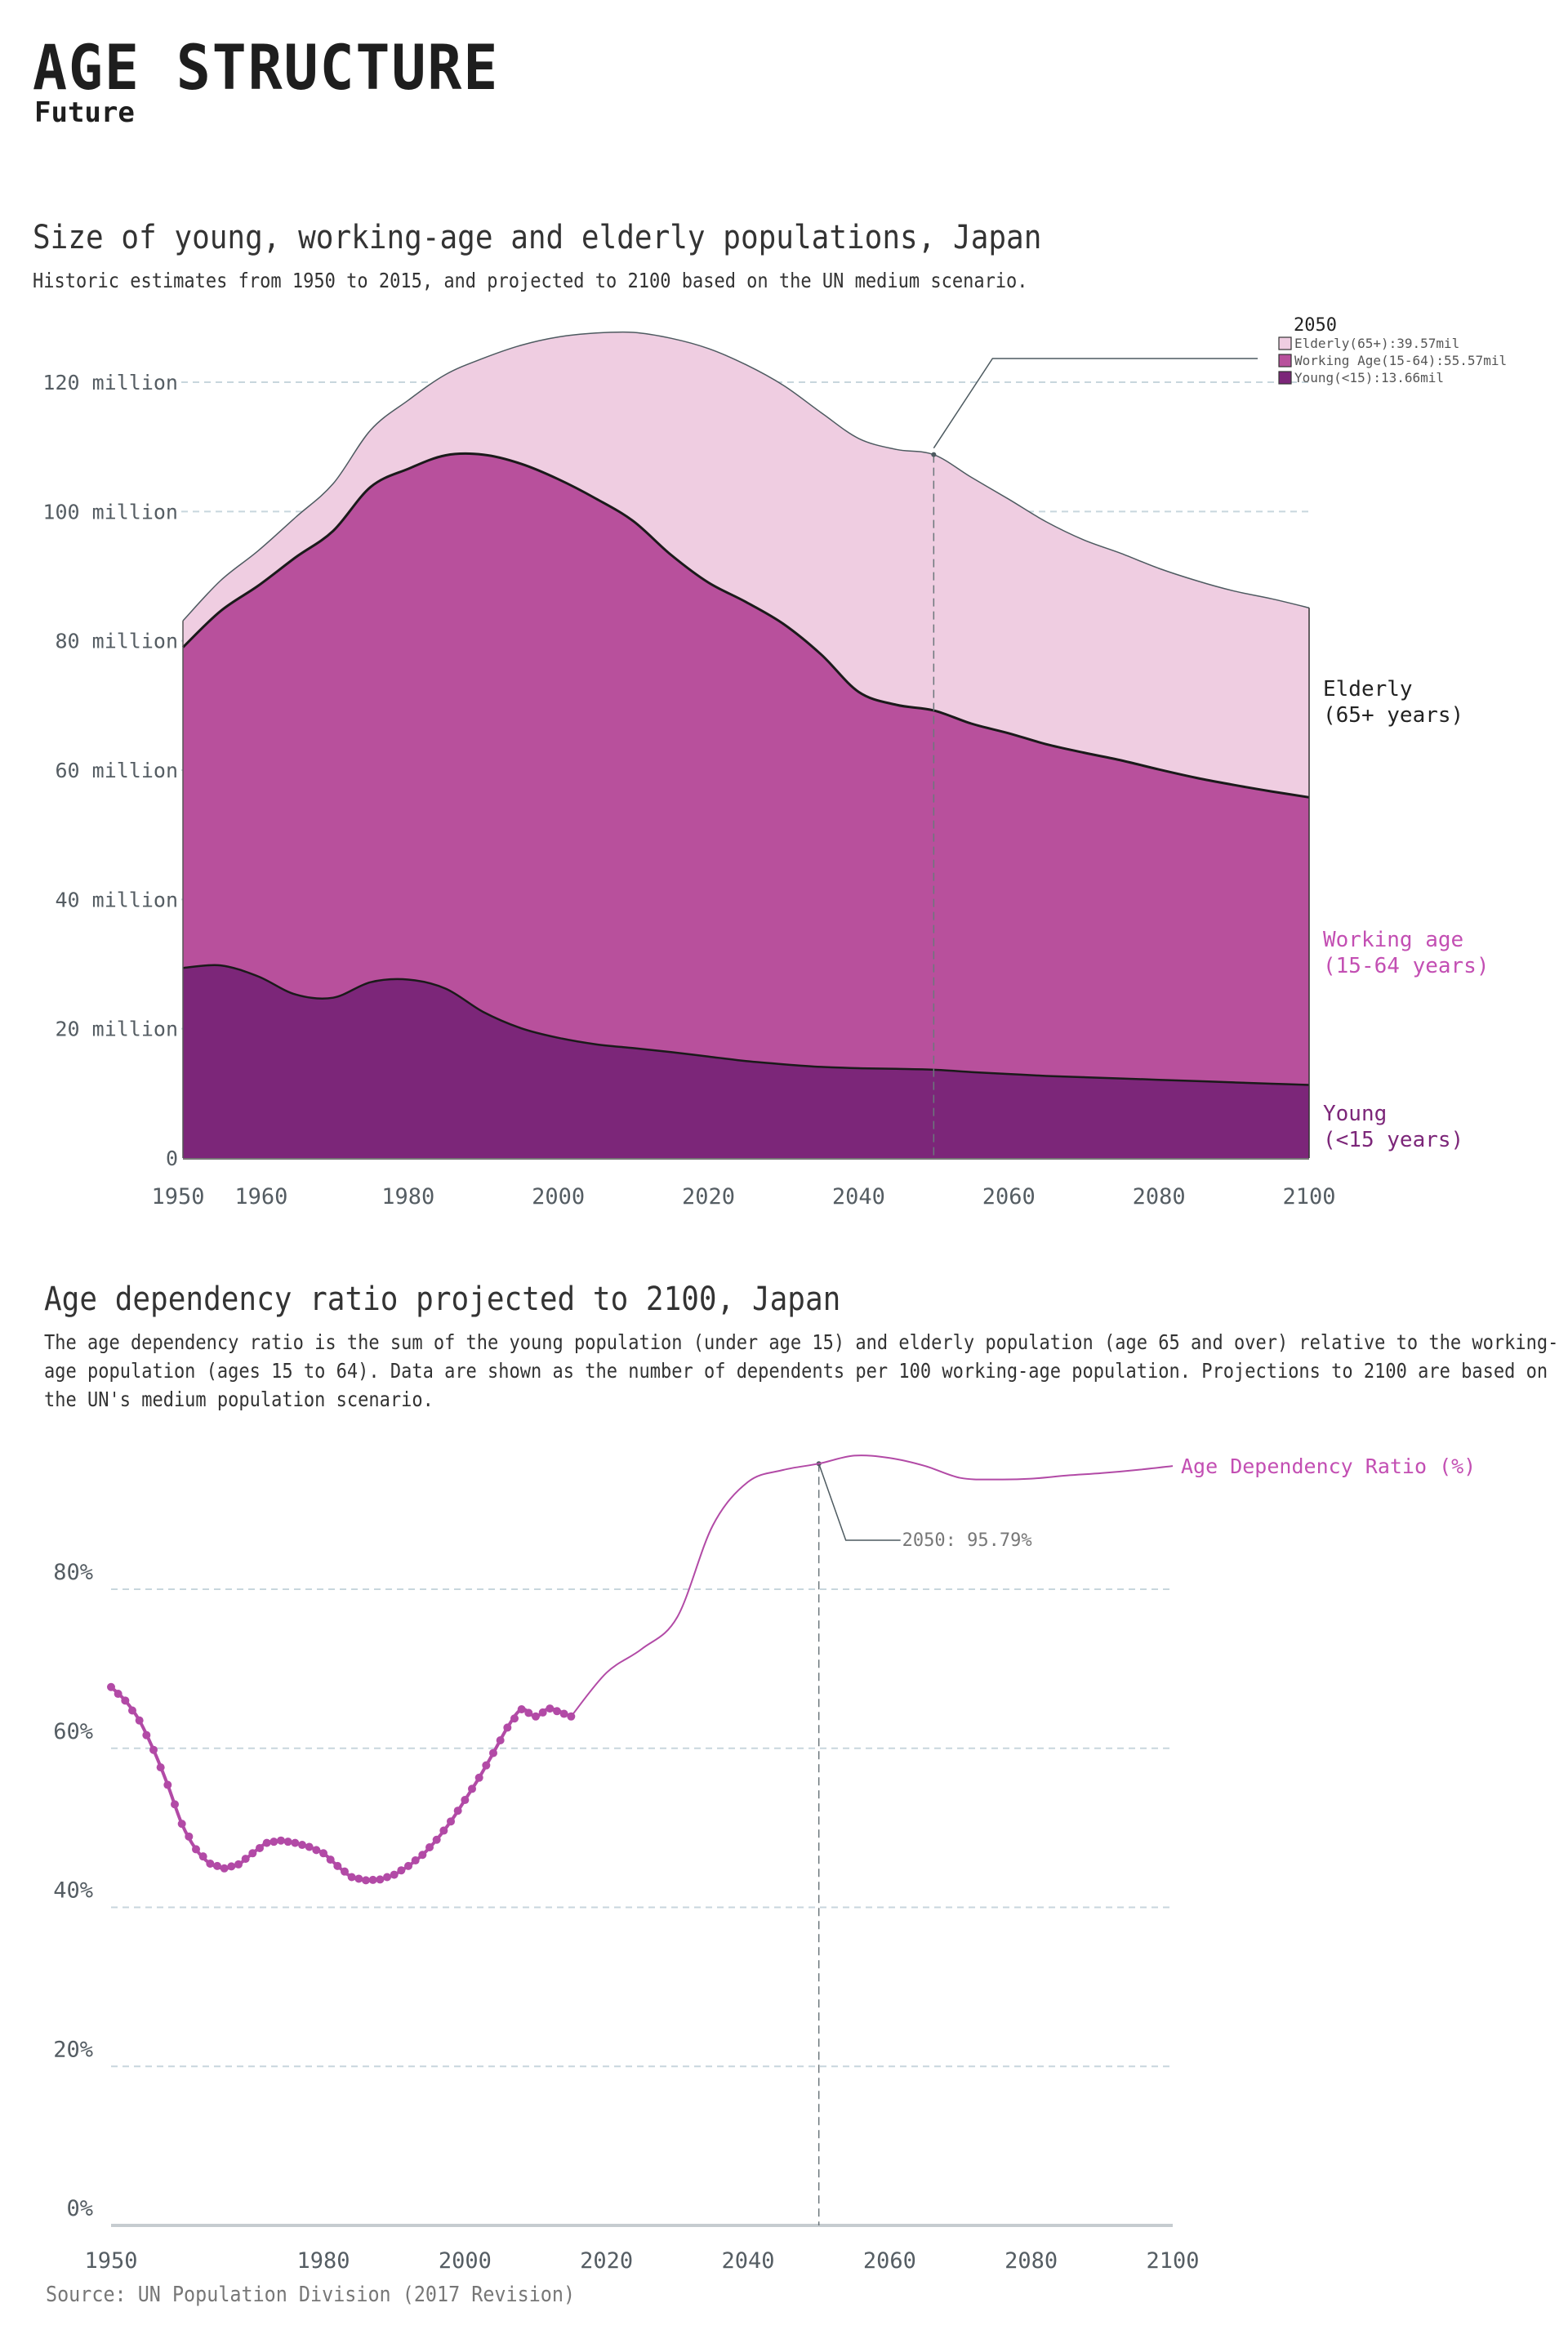 The height and width of the screenshot is (2352, 1568). I want to click on y-tick-label: 80%, so click(73, 1572).